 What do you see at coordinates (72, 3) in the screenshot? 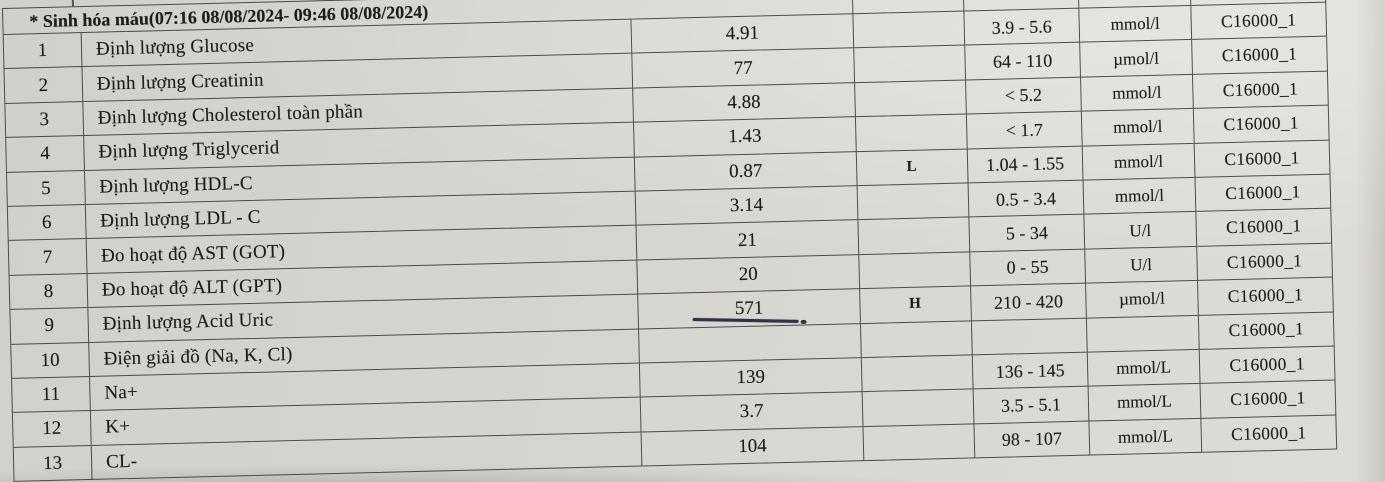
I see `previous-table-line-remnant` at bounding box center [72, 3].